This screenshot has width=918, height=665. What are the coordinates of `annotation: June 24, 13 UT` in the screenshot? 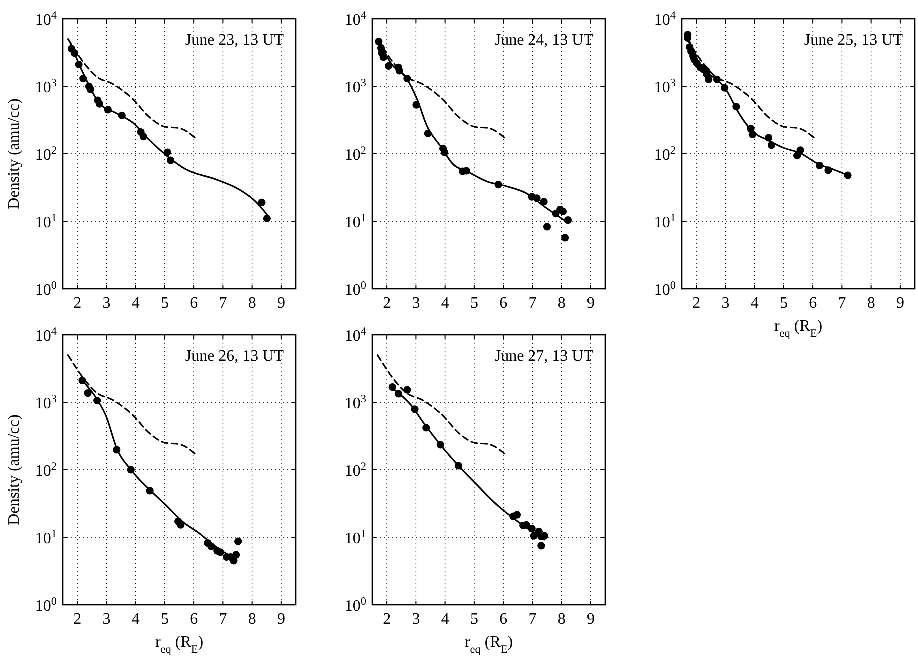 It's located at (544, 40).